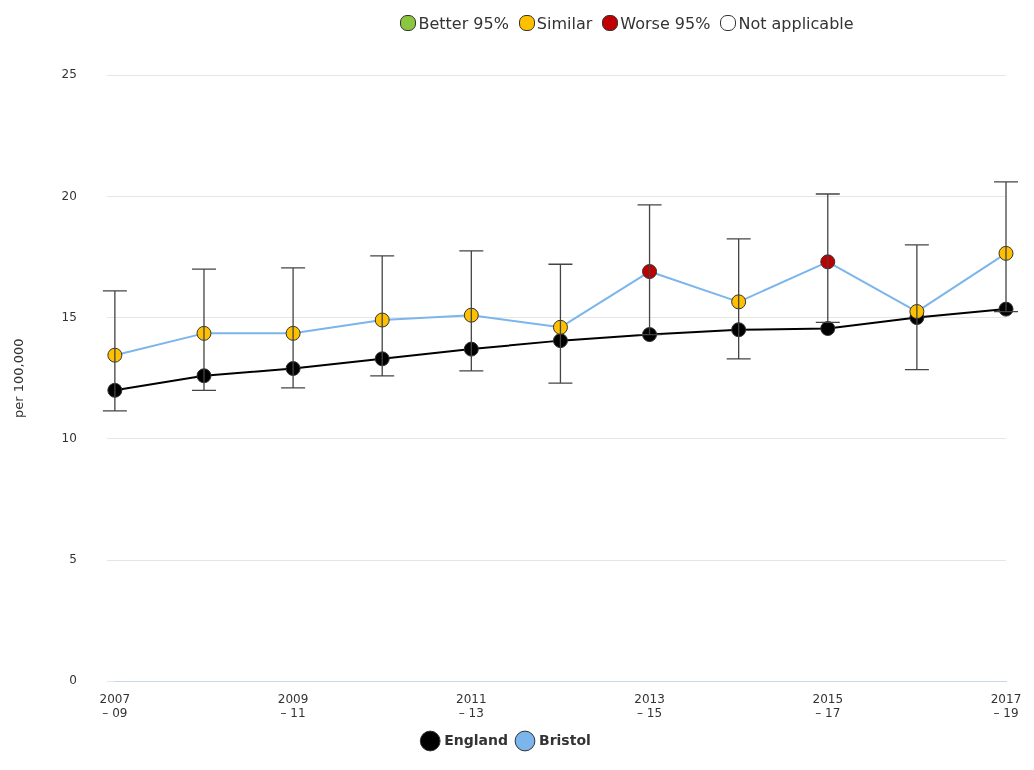 This screenshot has width=1034, height=770. What do you see at coordinates (564, 739) in the screenshot?
I see `legend-label: Bristol` at bounding box center [564, 739].